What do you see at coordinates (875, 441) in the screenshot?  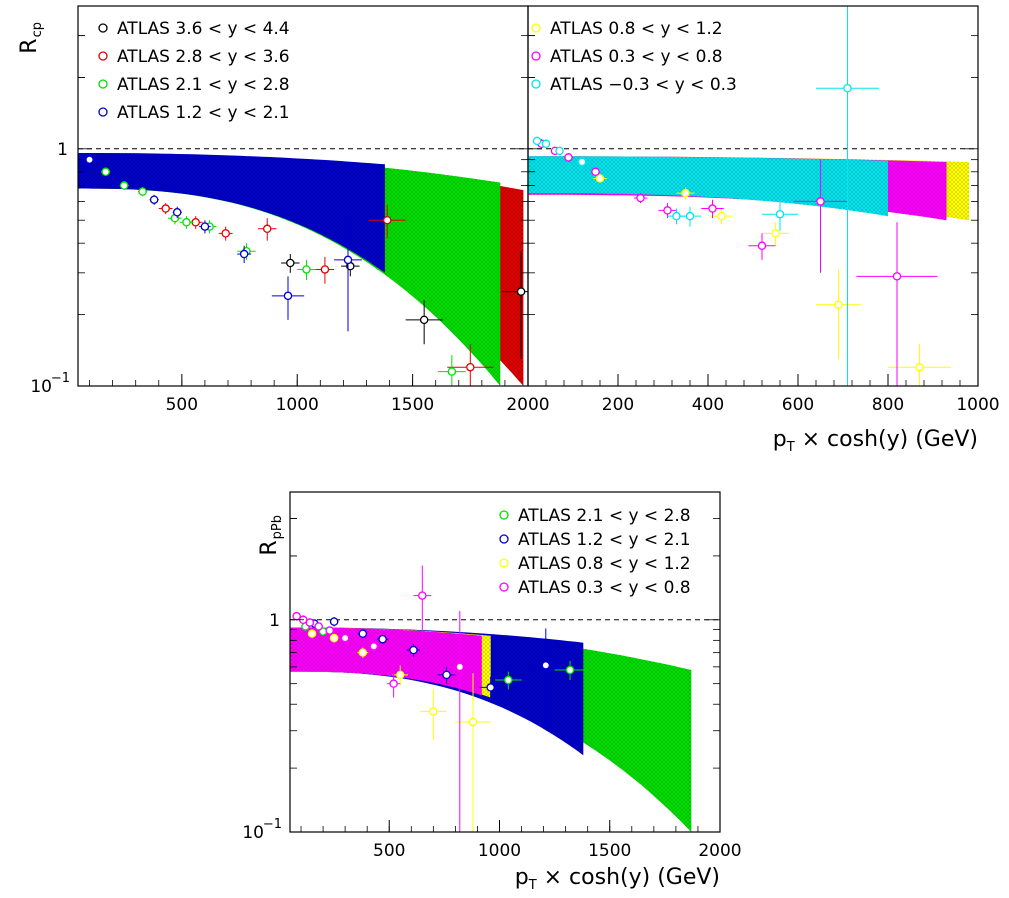 I see `x-axis-label: pT × cosh(y) (GeV)` at bounding box center [875, 441].